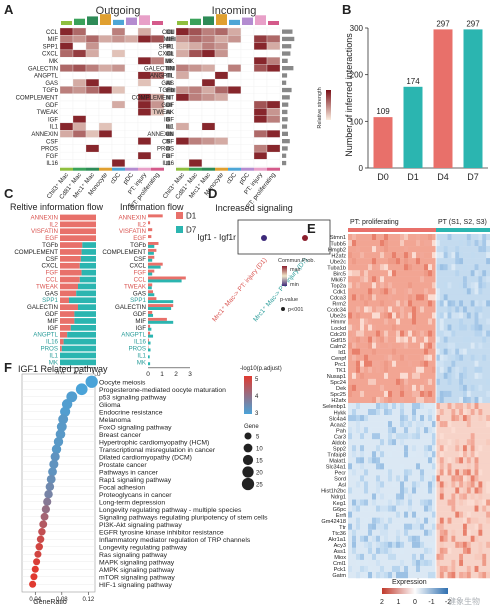 This screenshot has height=610, width=500. Describe the element at coordinates (148, 374) in the screenshot. I see `c-right-tick-label: 0` at that location.